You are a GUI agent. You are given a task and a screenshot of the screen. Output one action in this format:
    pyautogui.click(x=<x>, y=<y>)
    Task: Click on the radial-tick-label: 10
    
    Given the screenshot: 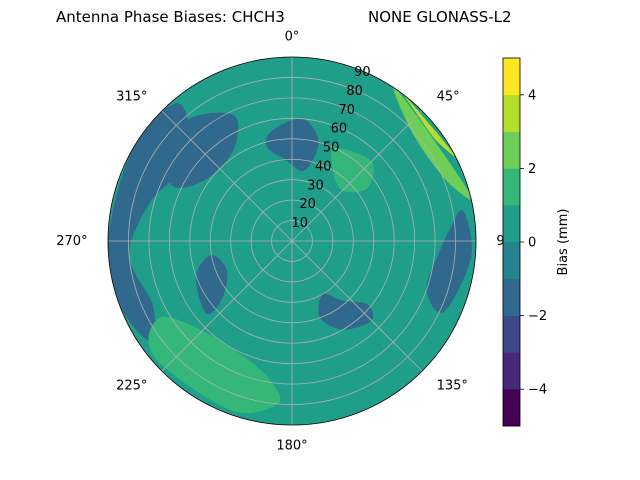 What is the action you would take?
    pyautogui.click(x=300, y=223)
    